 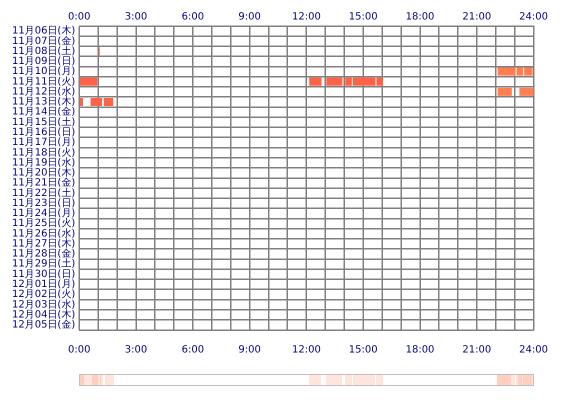 I want to click on x2-tick-label: 9:00, so click(x=249, y=350).